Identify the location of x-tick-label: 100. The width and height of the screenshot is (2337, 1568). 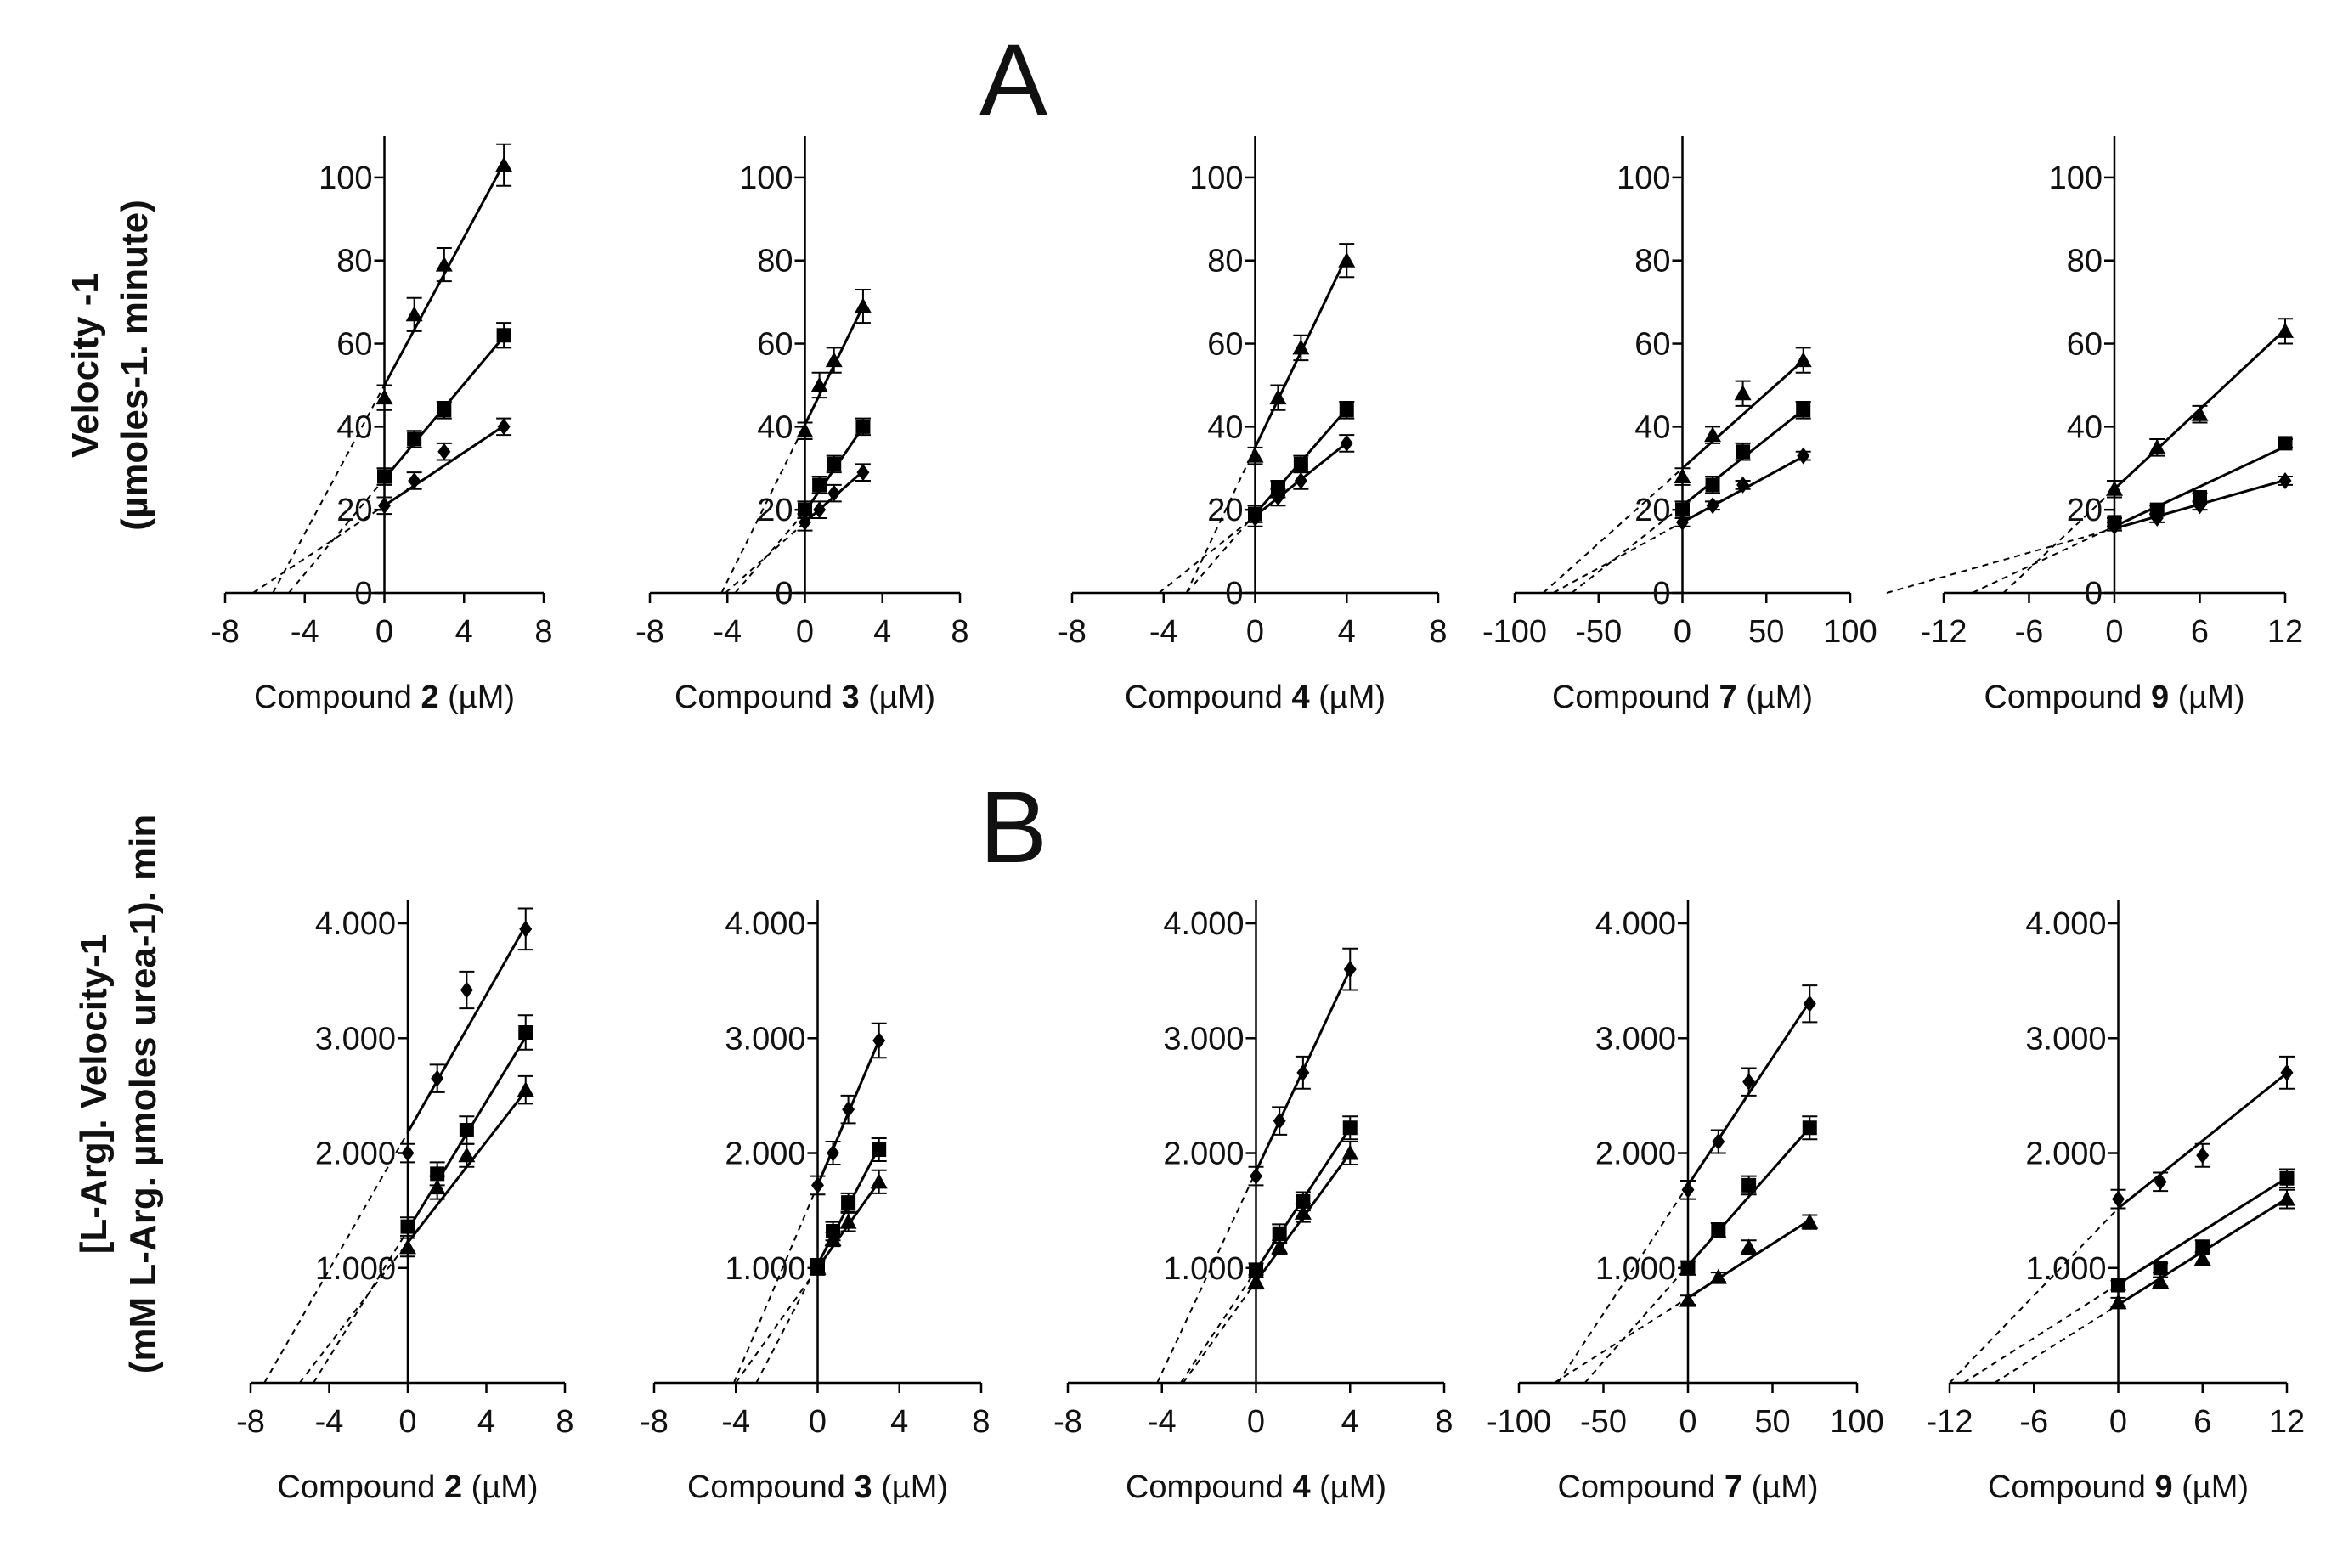
(1850, 632).